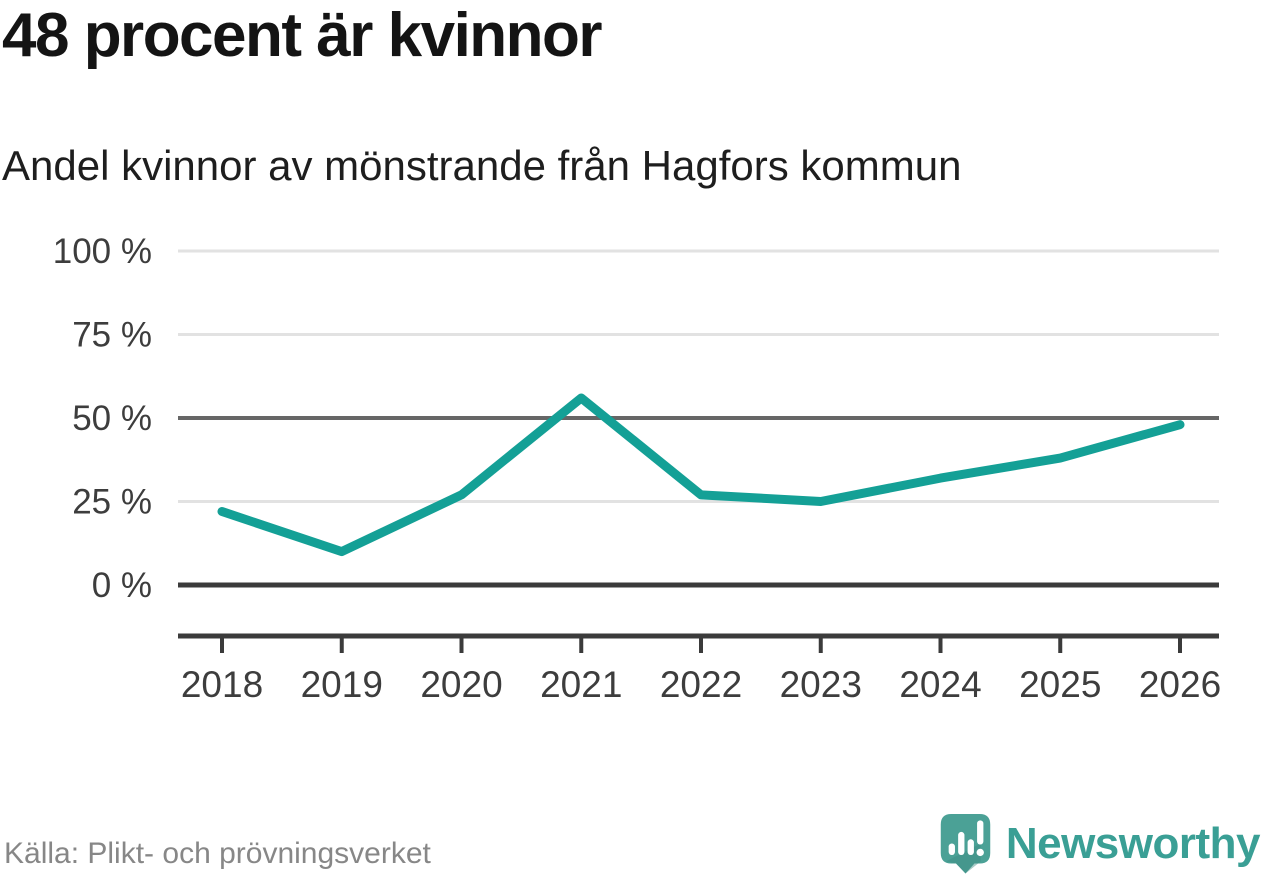 This screenshot has width=1262, height=879. What do you see at coordinates (302, 35) in the screenshot?
I see `chart-title: 48 procent är kvinnor` at bounding box center [302, 35].